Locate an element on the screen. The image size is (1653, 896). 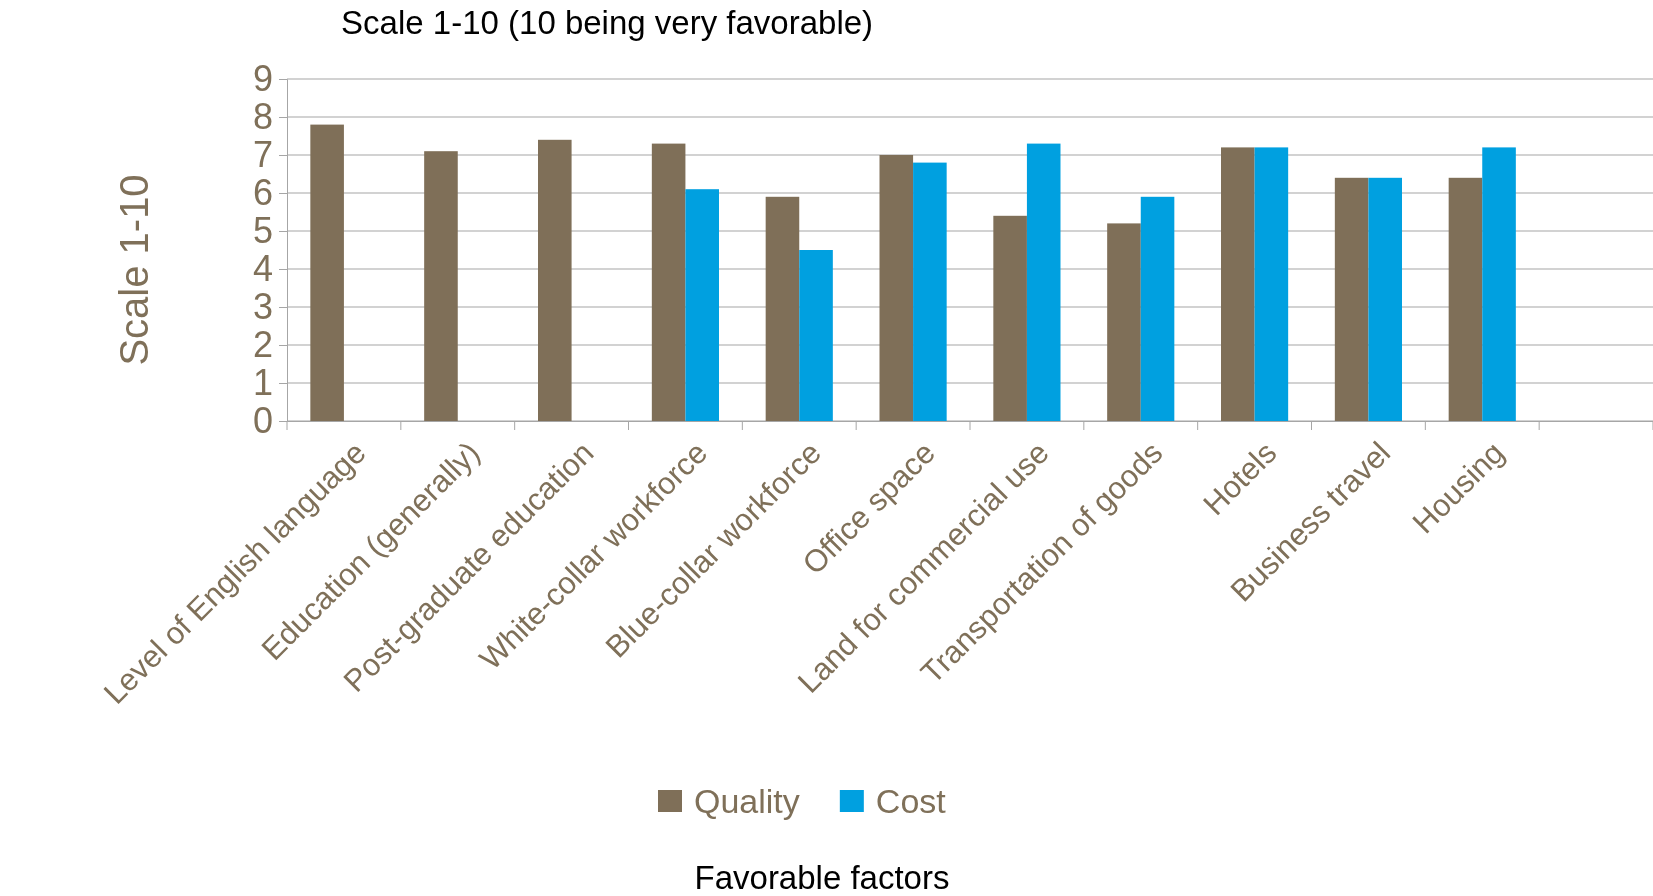
legend-label: Quality is located at coordinates (747, 801).